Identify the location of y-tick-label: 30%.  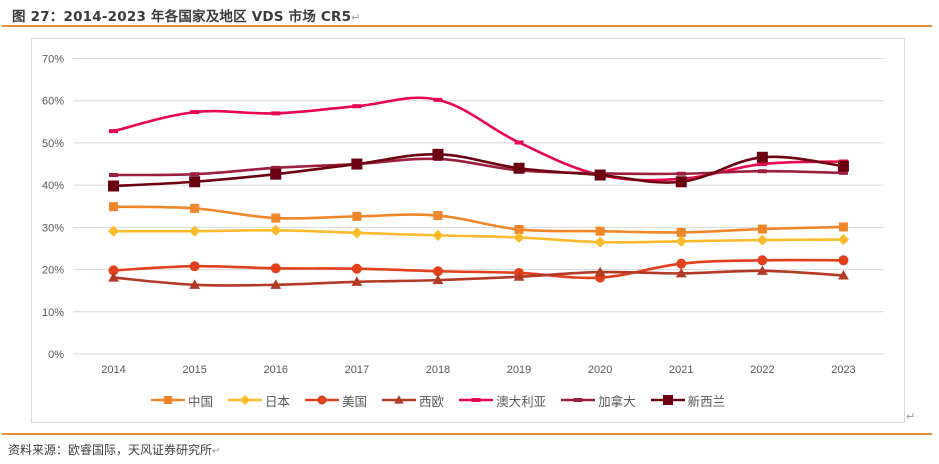
(53, 228).